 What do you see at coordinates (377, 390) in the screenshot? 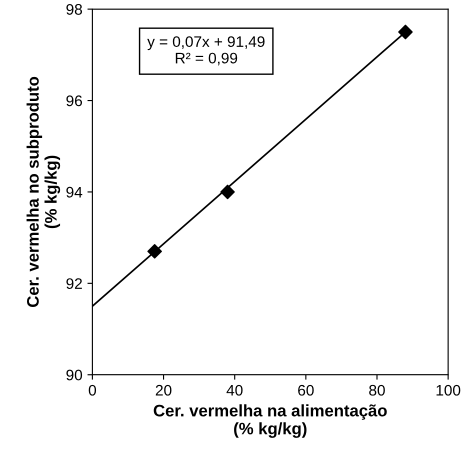
I see `x-tick-label: 80` at bounding box center [377, 390].